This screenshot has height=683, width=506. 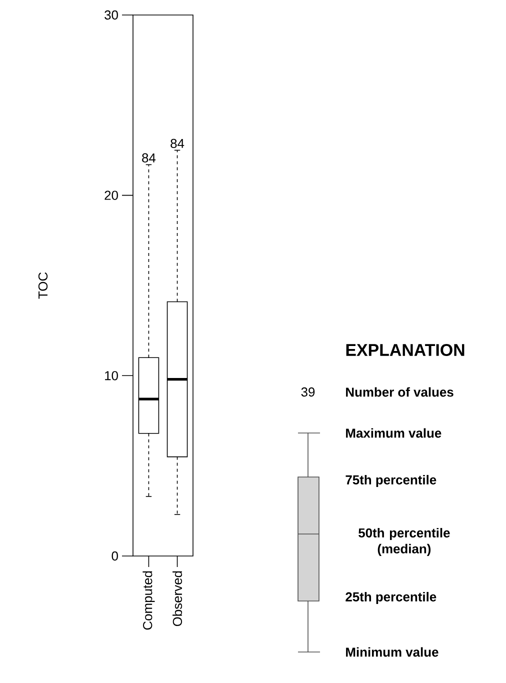 I want to click on y-tick-label: 30, so click(x=111, y=15).